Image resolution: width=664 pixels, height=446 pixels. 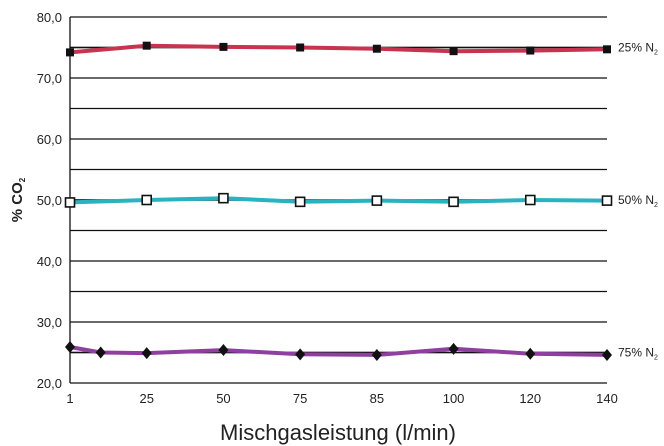 What do you see at coordinates (341, 398) in the screenshot?
I see `x-tick-labels: 1 25 50 75 85 100 120 140` at bounding box center [341, 398].